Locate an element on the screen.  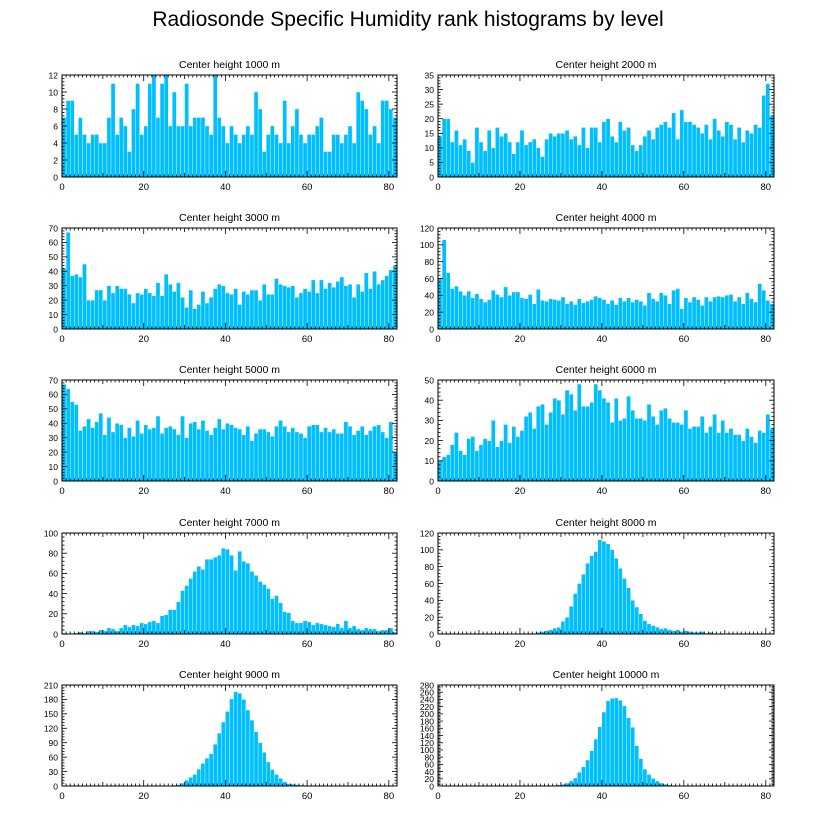
y-tick-label: 30 is located at coordinates (54, 286).